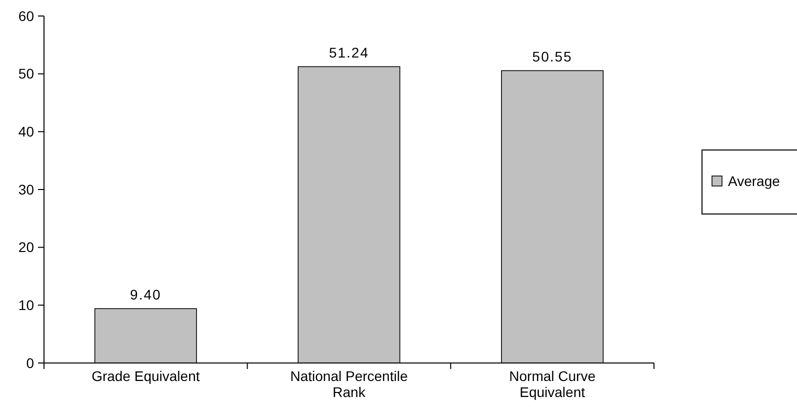 This screenshot has height=407, width=797. Describe the element at coordinates (26, 305) in the screenshot. I see `y-tick-label: 10` at that location.